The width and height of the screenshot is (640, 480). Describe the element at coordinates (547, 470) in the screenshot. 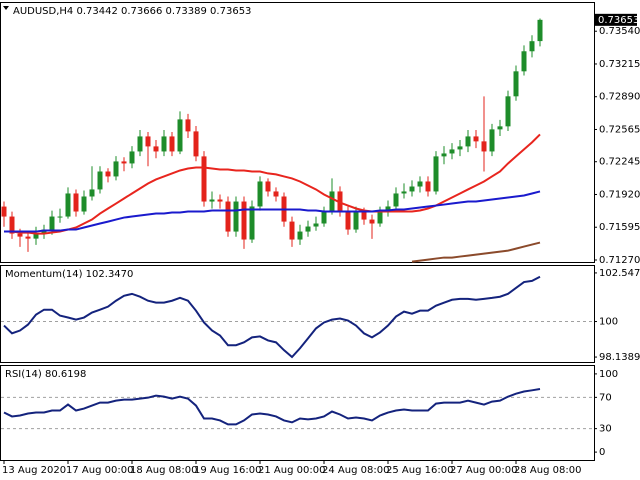

I see `x-tick-label: 28 Aug 08:00` at that location.